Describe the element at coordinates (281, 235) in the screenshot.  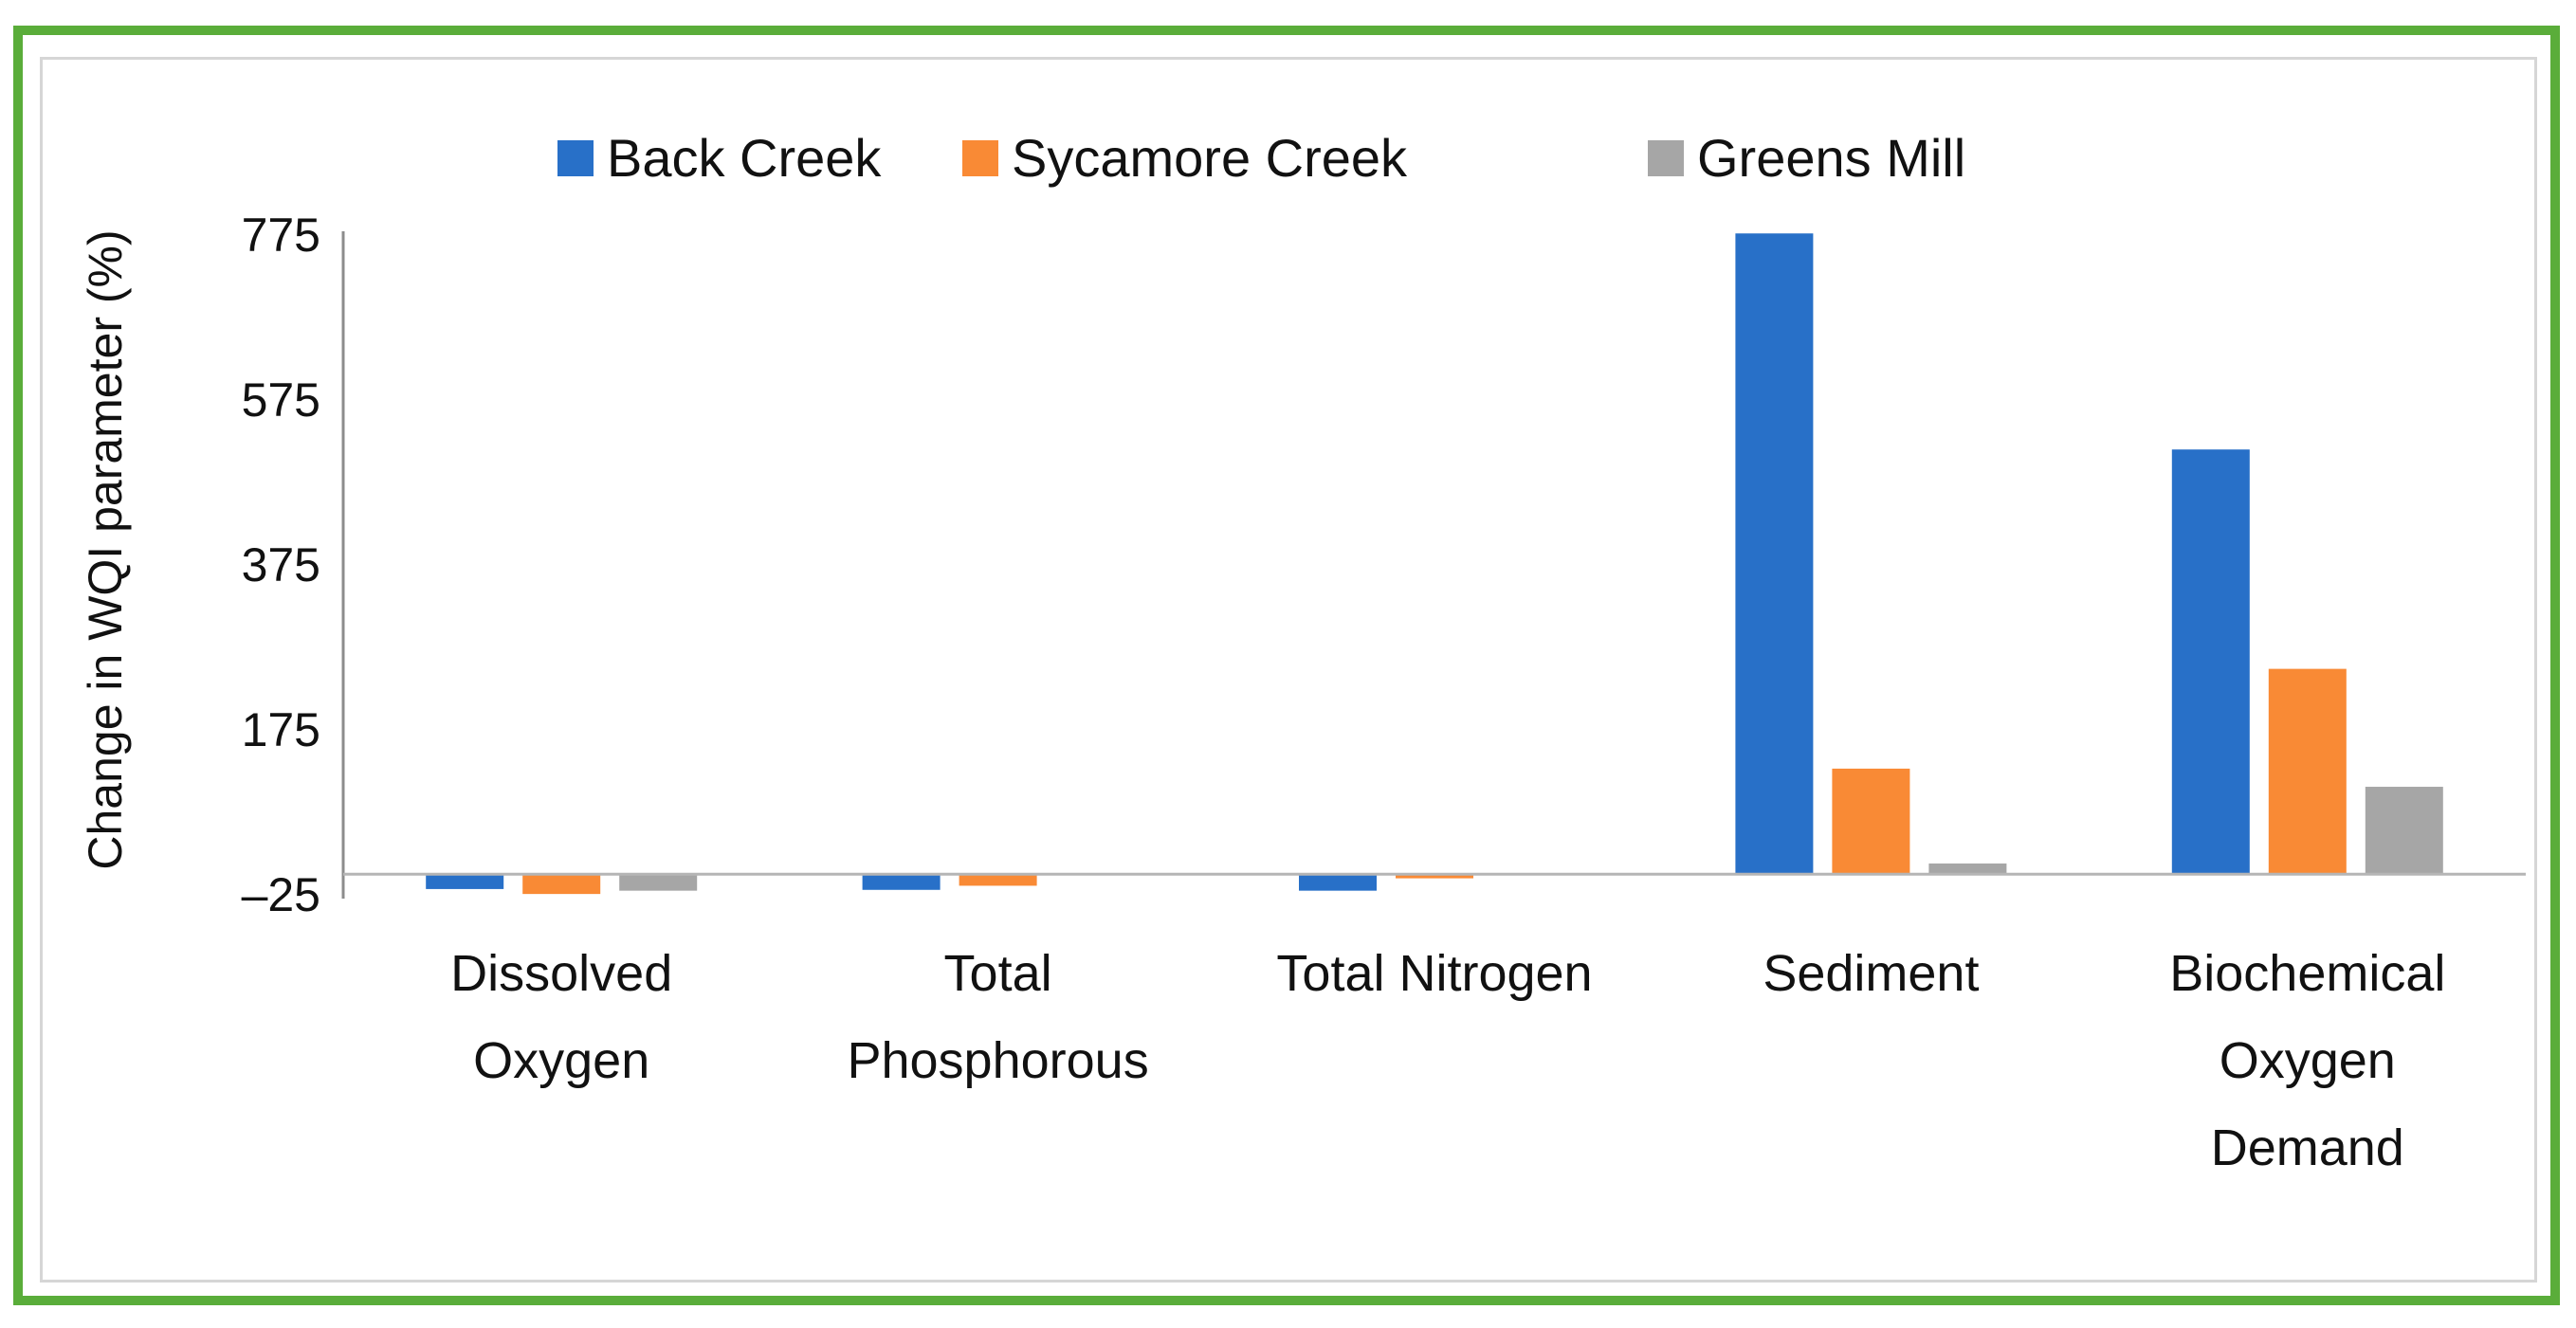
I see `y-tick-label: 775` at that location.